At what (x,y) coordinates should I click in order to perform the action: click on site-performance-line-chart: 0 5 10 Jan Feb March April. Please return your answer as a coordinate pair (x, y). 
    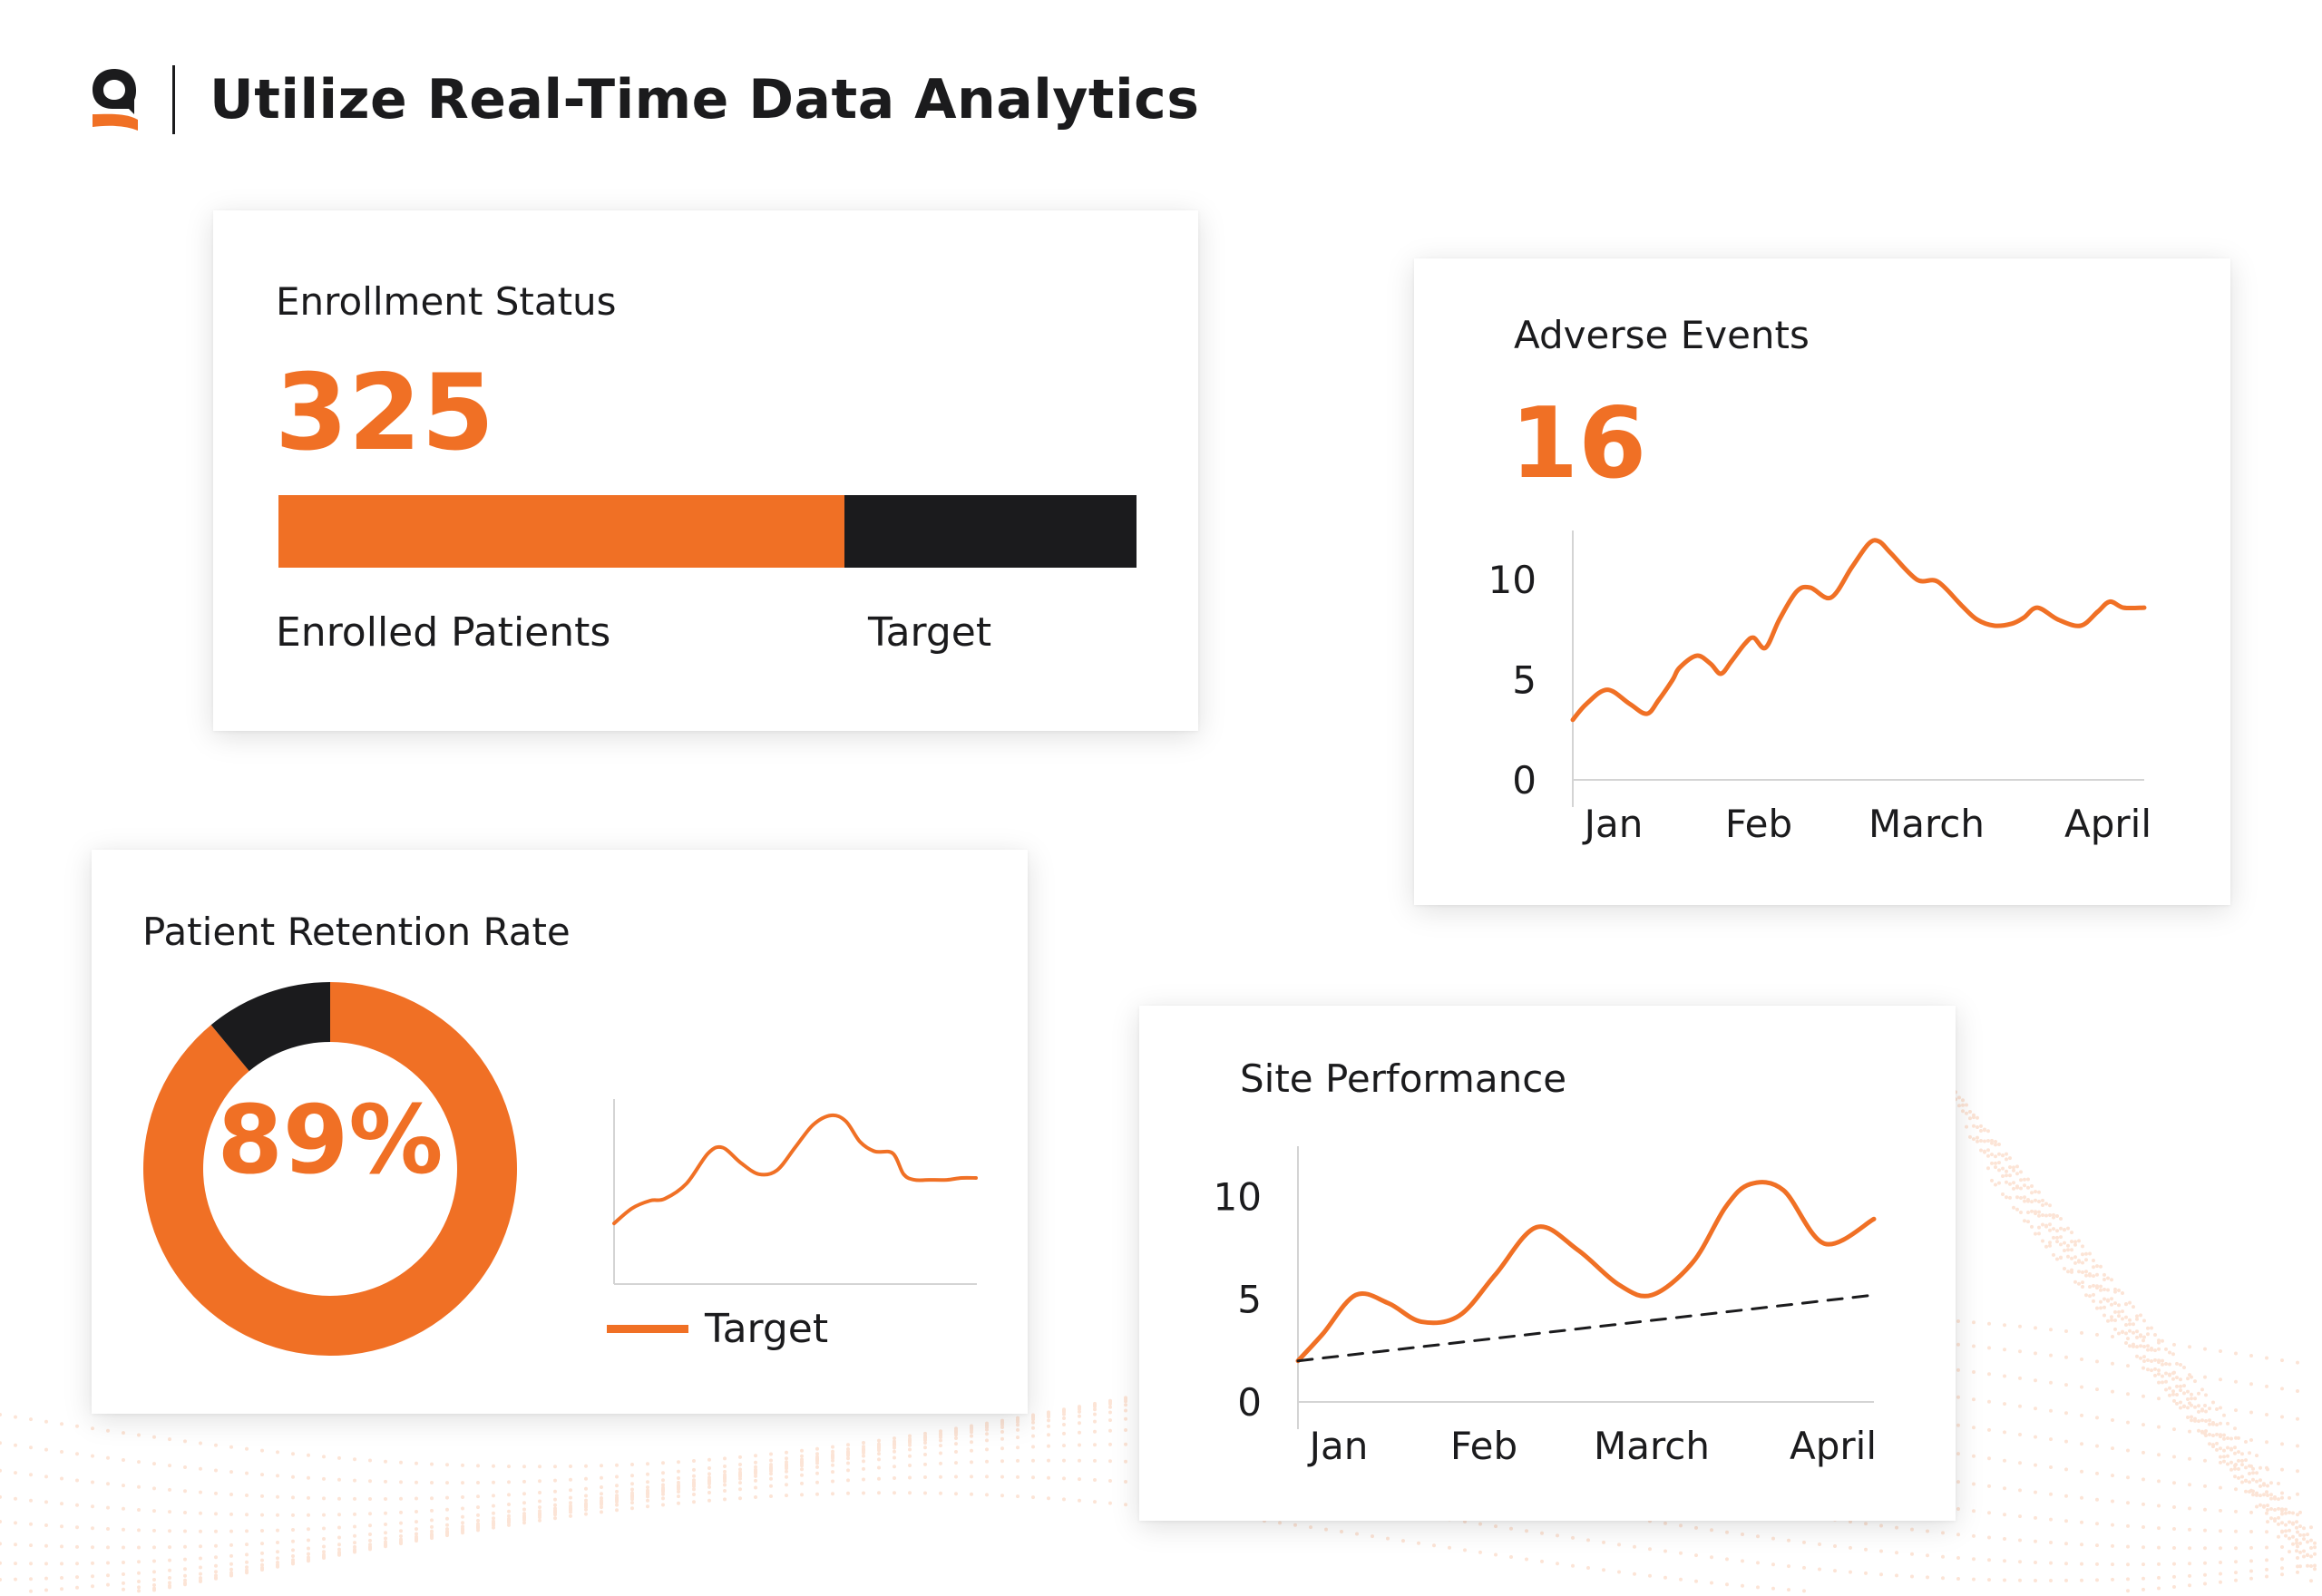
    Looking at the image, I should click on (1545, 1307).